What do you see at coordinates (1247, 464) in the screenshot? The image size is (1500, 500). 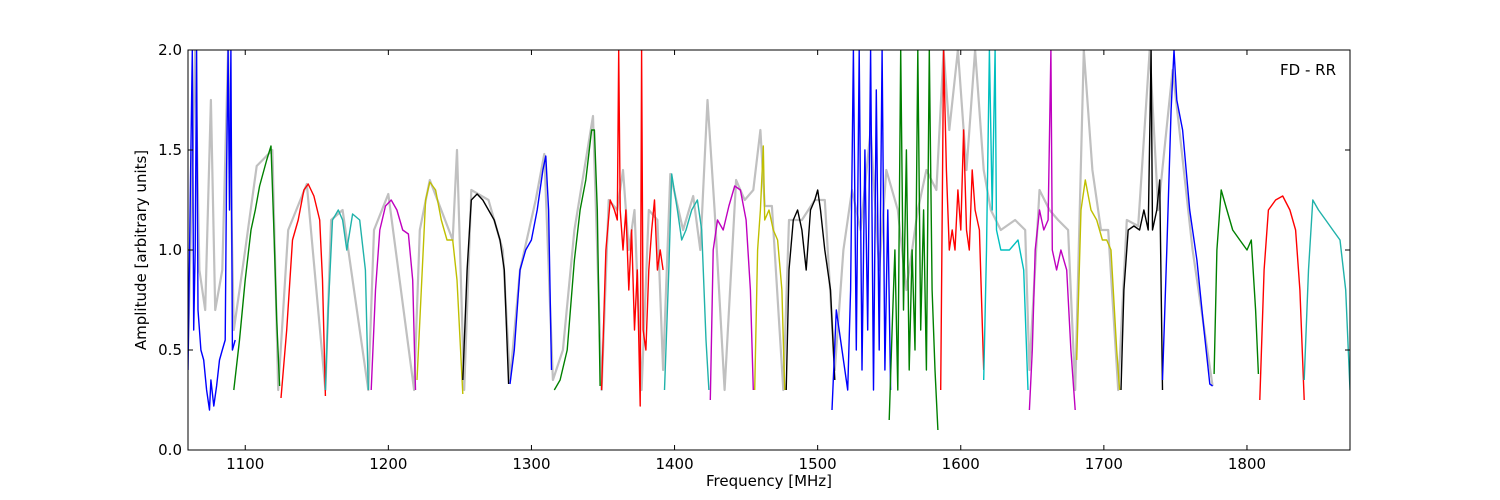 I see `x-tick-label: 1800` at bounding box center [1247, 464].